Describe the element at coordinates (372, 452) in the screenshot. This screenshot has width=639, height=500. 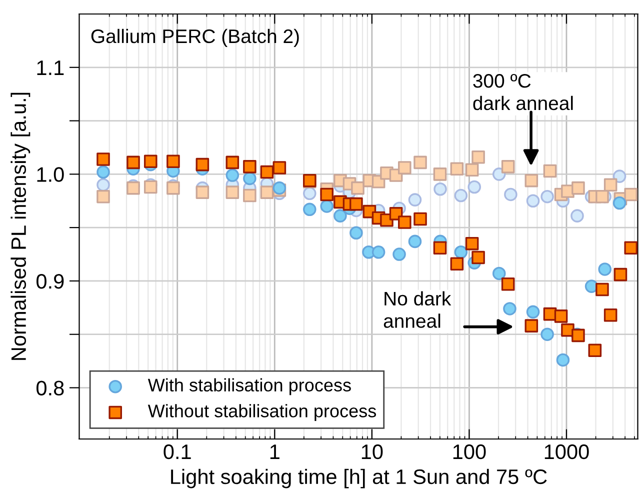
I see `x-tick-label: 10` at that location.